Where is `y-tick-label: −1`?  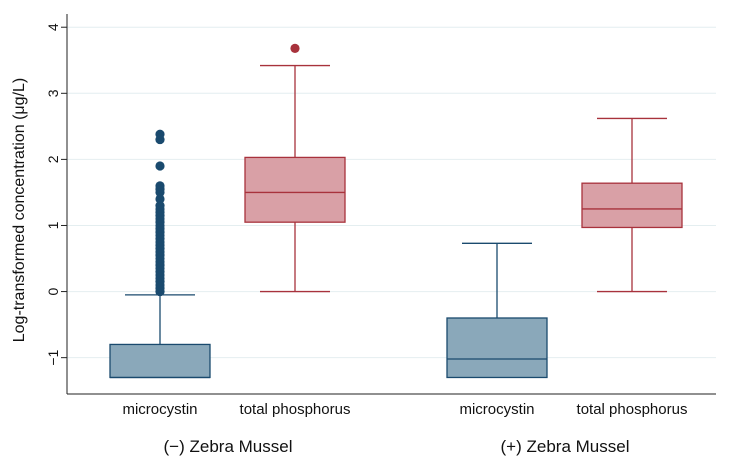 y-tick-label: −1 is located at coordinates (53, 357).